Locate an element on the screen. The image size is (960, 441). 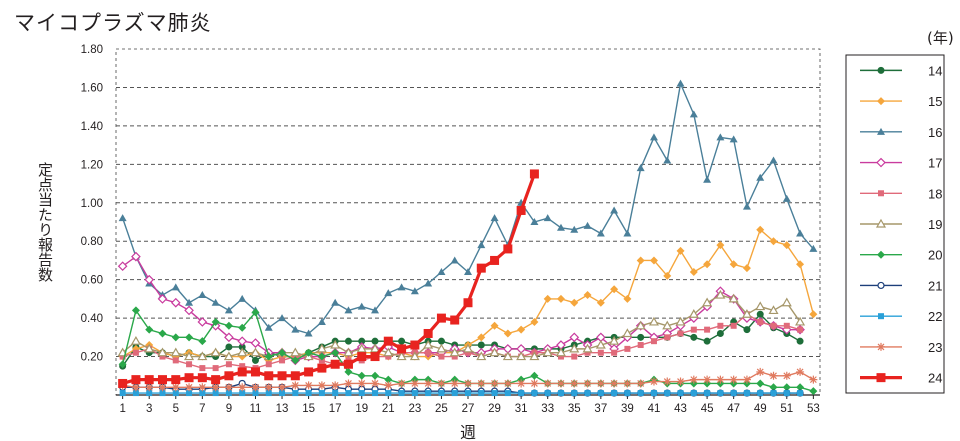
y-axis-title: 定点当たり報告数 is located at coordinates (45, 222).